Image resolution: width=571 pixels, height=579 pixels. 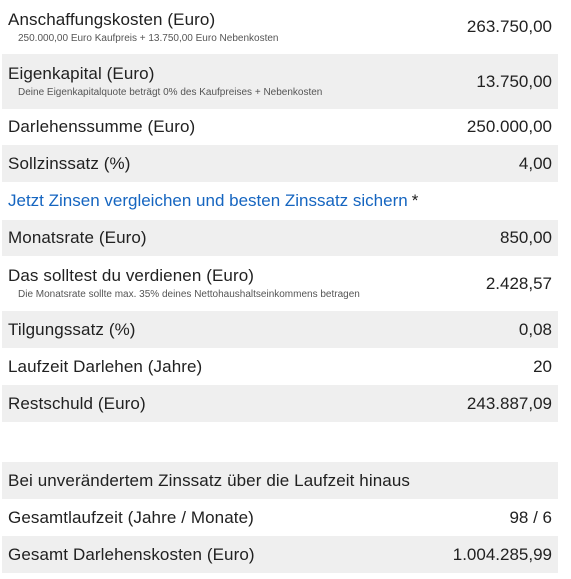 What do you see at coordinates (502, 554) in the screenshot?
I see `row-value: 1.004.285,99` at bounding box center [502, 554].